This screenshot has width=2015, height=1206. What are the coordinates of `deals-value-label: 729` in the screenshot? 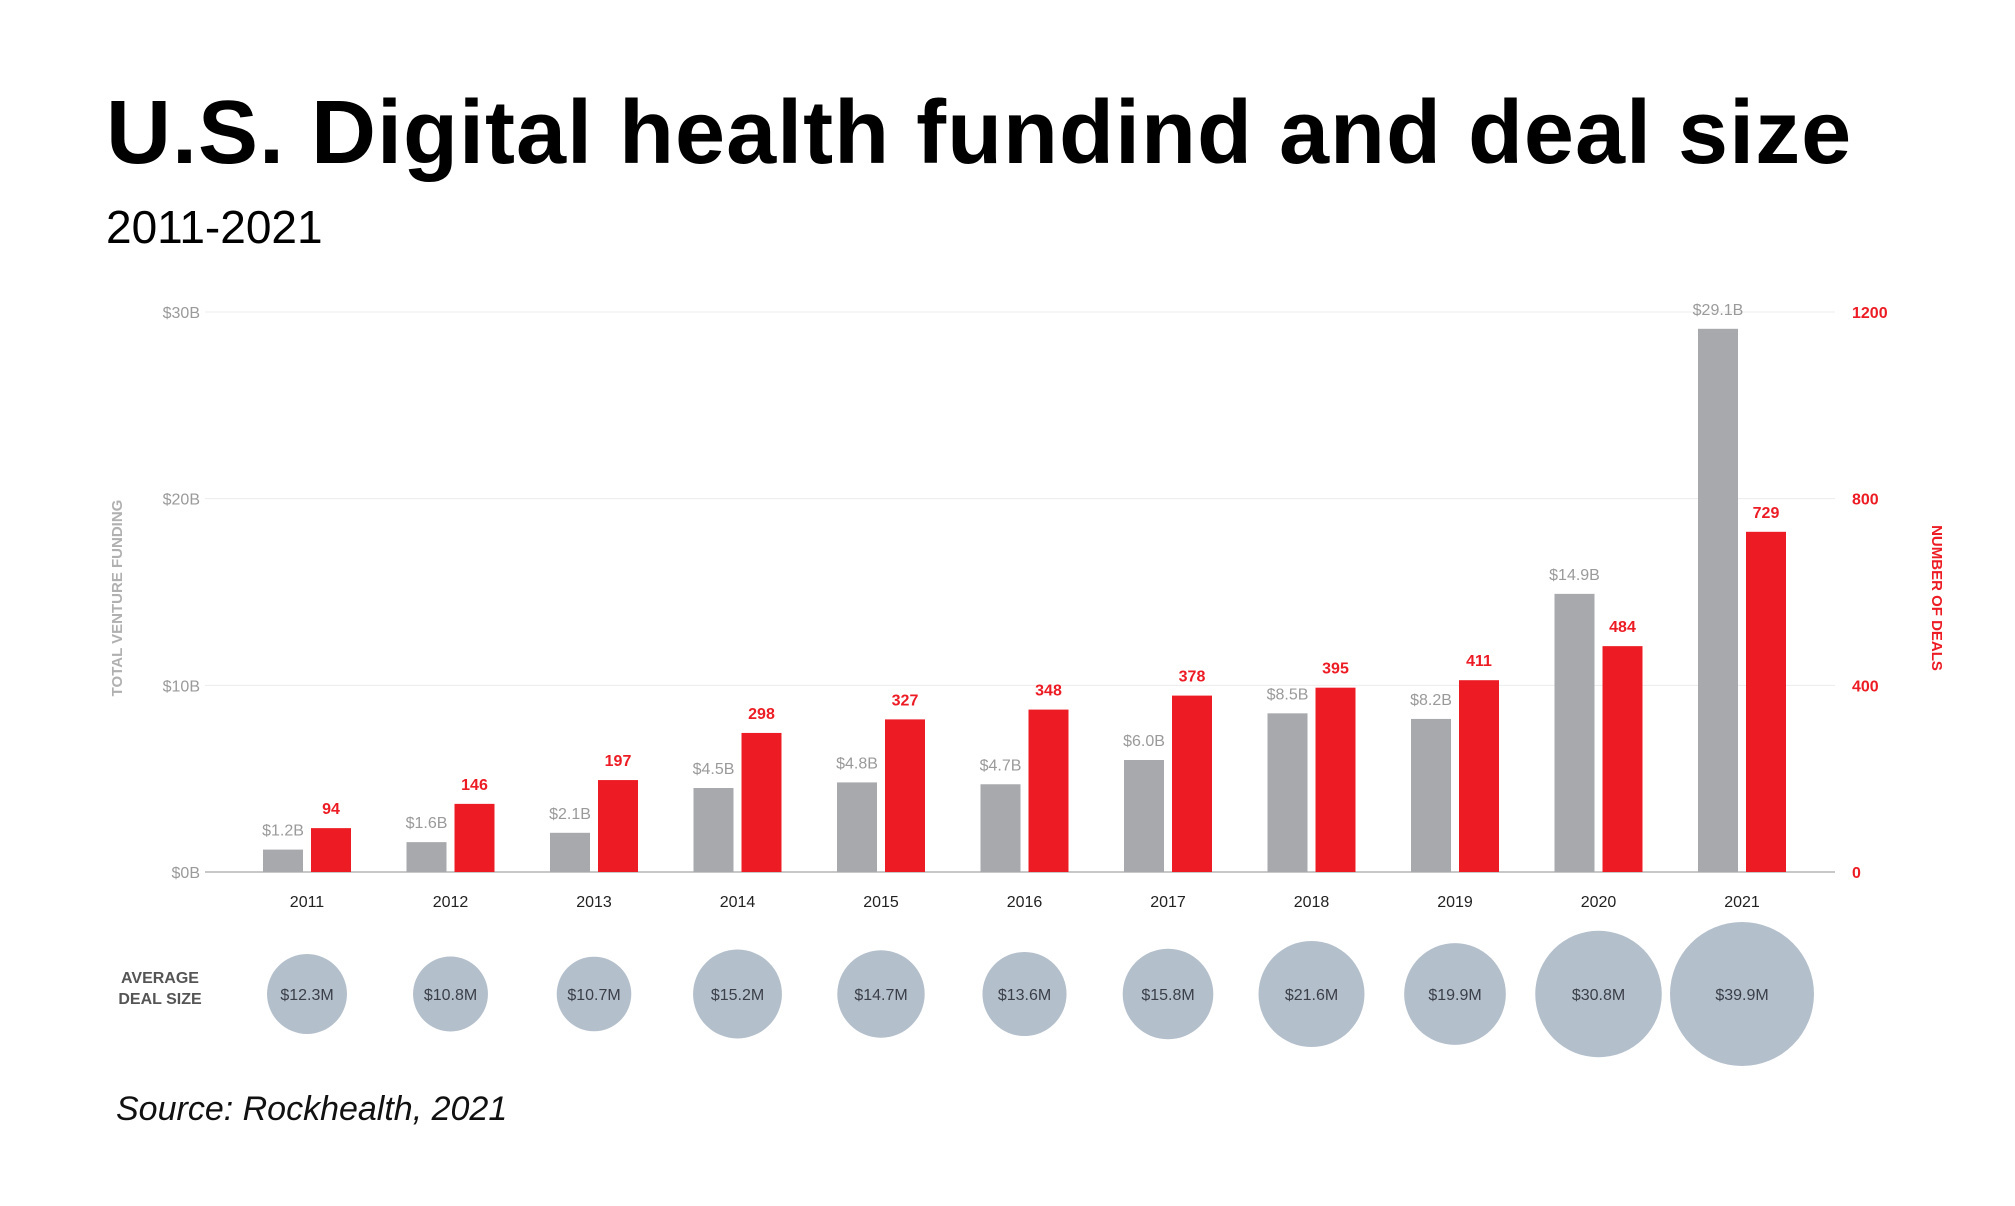 It's located at (1766, 513).